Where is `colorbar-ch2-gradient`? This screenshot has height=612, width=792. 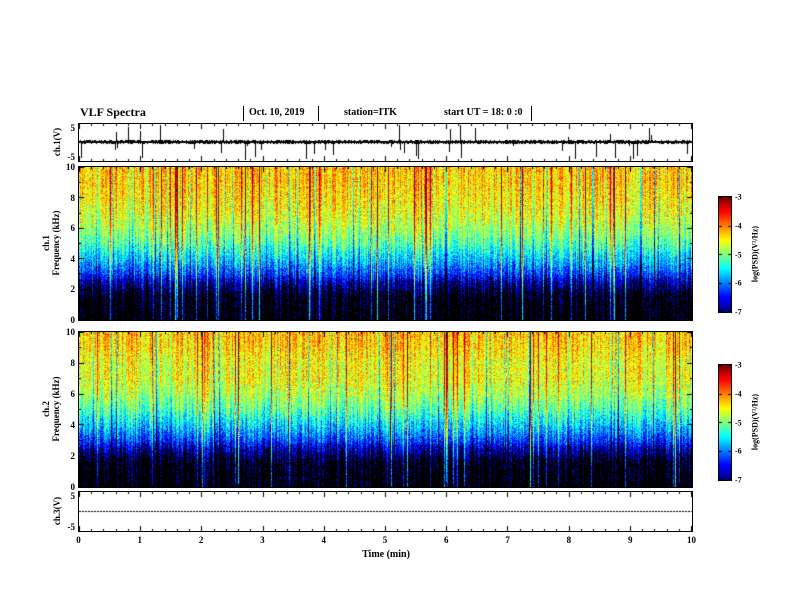
colorbar-ch2-gradient is located at coordinates (725, 422).